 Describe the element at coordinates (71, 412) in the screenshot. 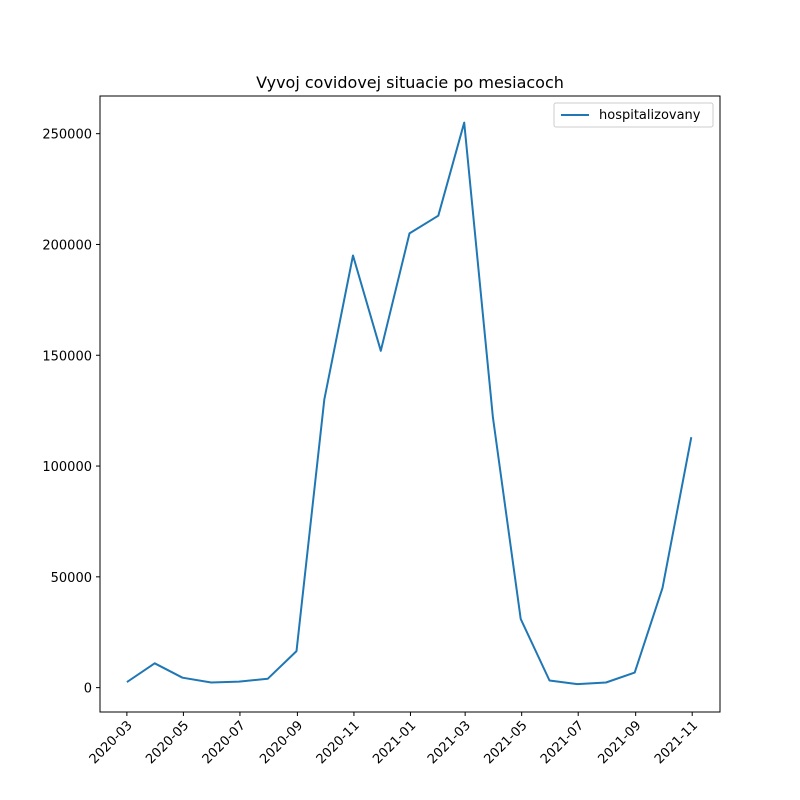

I see `y-axis: 0 50000 100000 150000 200000 250000` at that location.